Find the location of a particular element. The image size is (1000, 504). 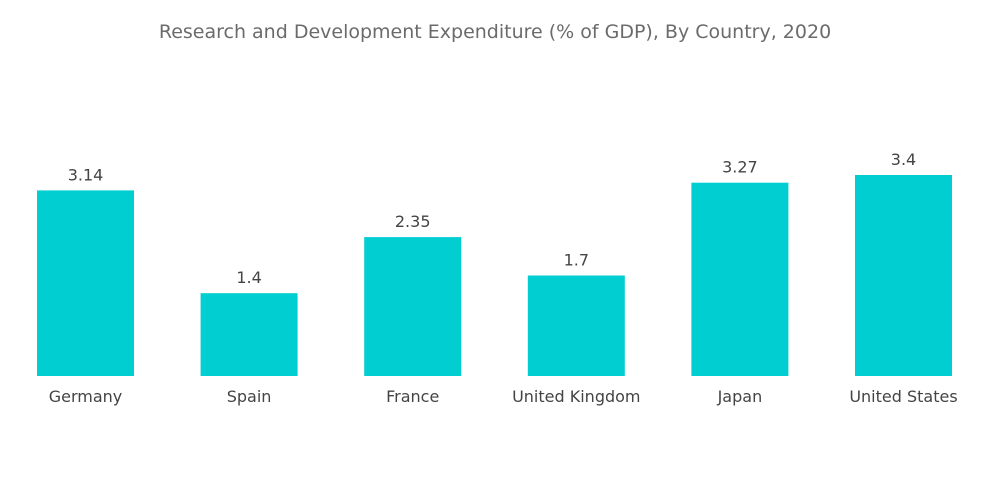

bar-spain is located at coordinates (249, 334).